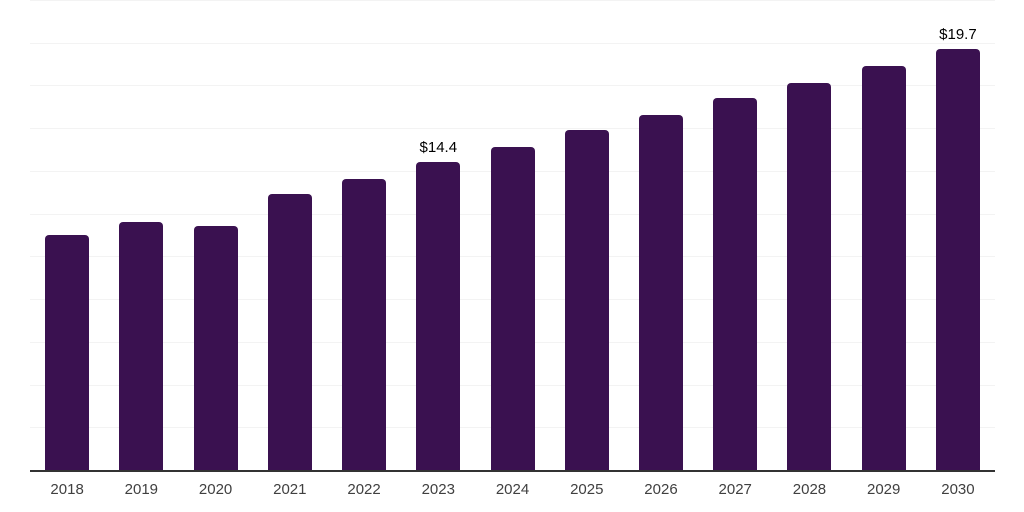 This screenshot has width=1024, height=512. What do you see at coordinates (438, 489) in the screenshot?
I see `x-tick-label-2023: 2023` at bounding box center [438, 489].